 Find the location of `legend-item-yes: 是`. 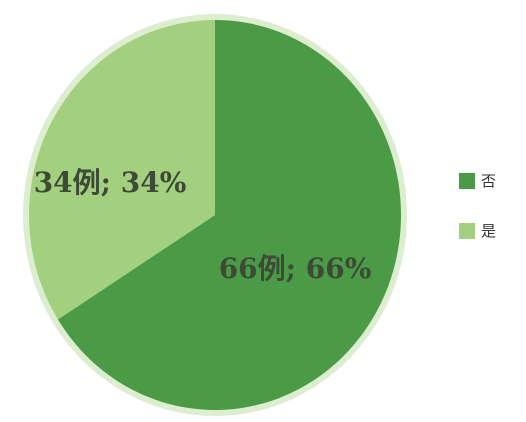

legend-item-yes: 是 is located at coordinates (491, 231).